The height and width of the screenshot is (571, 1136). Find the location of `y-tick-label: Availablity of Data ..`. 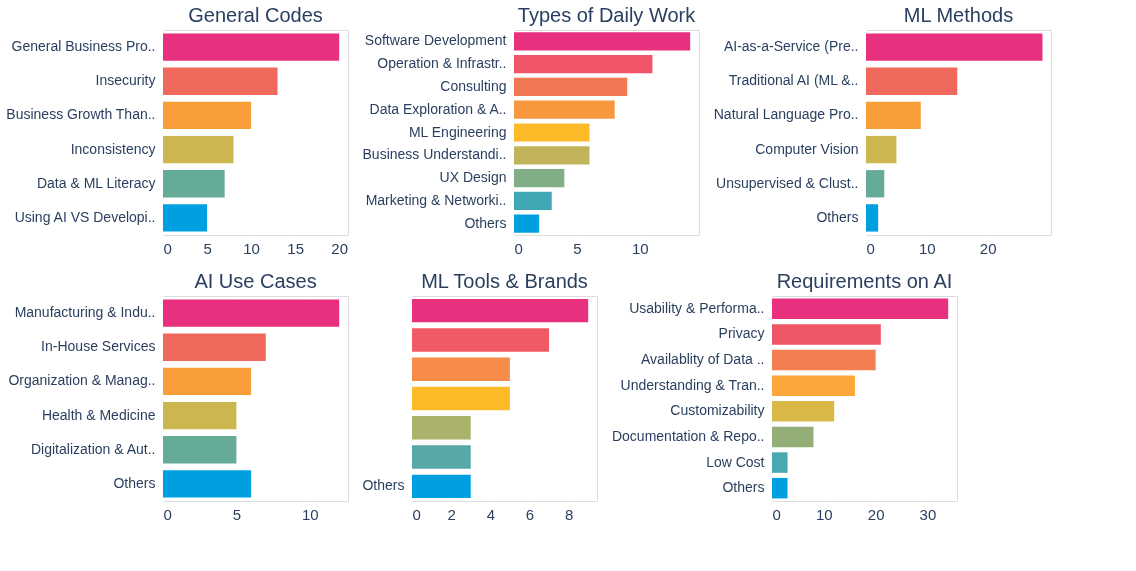

y-tick-label: Availablity of Data .. is located at coordinates (703, 359).